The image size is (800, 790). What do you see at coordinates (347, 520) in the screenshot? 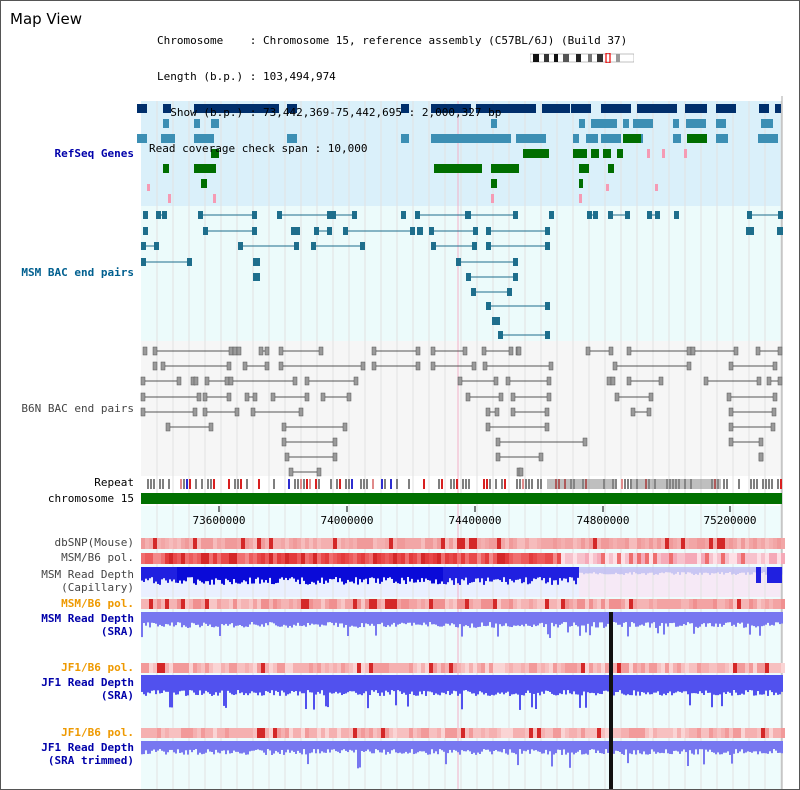
I see `axis-tick-label: 74000000` at bounding box center [347, 520].